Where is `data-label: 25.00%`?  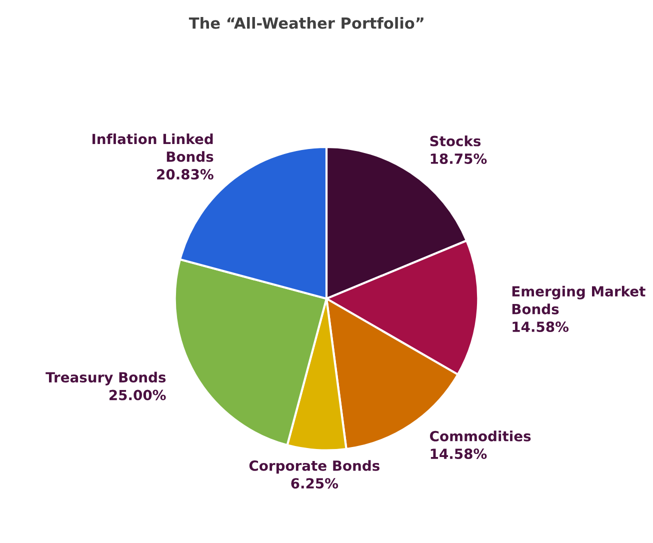 data-label: 25.00% is located at coordinates (138, 395).